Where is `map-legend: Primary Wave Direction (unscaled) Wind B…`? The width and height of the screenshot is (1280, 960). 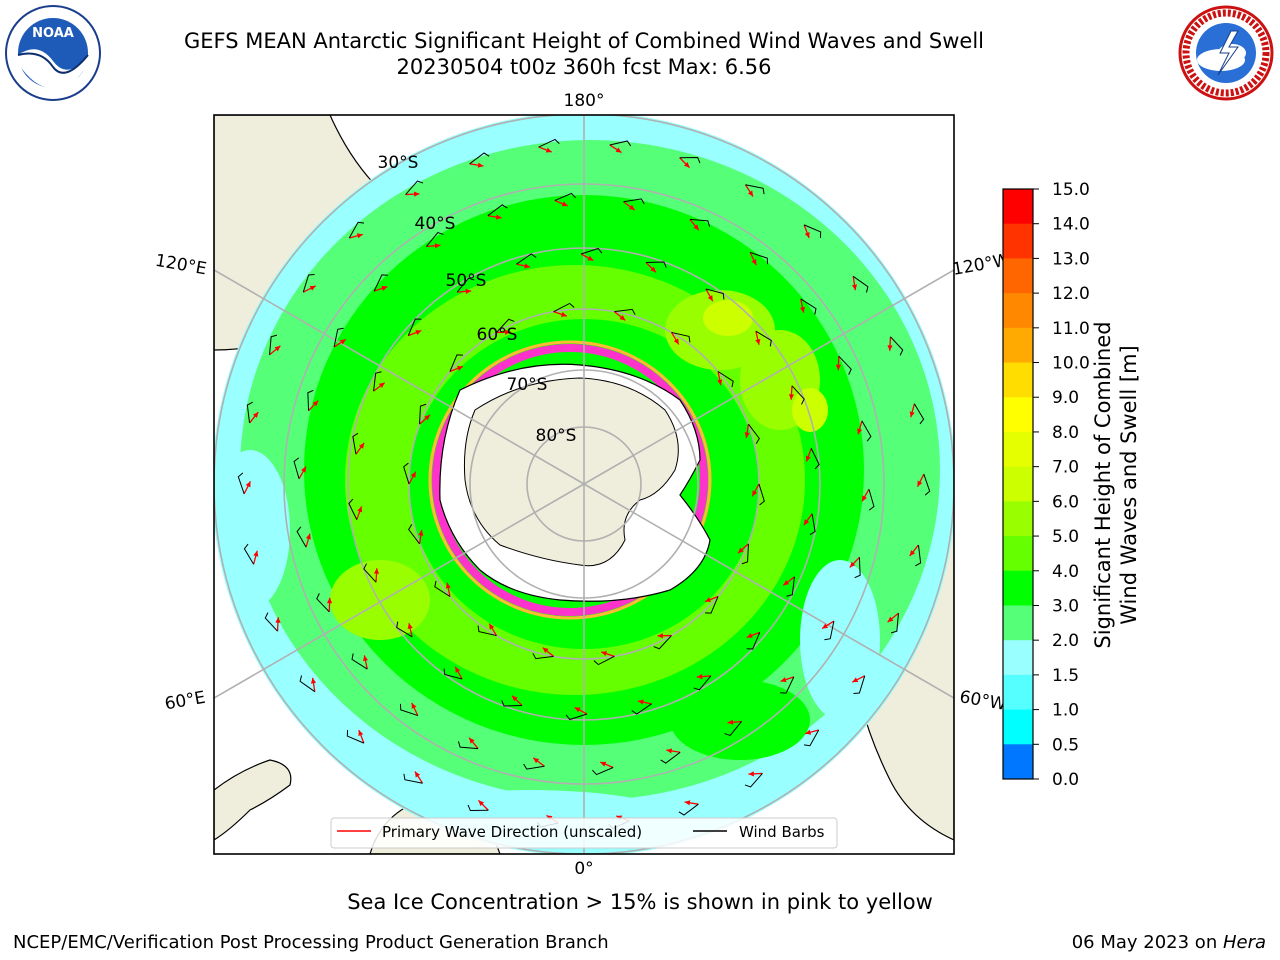
map-legend: Primary Wave Direction (unscaled) Wind B… is located at coordinates (584, 833).